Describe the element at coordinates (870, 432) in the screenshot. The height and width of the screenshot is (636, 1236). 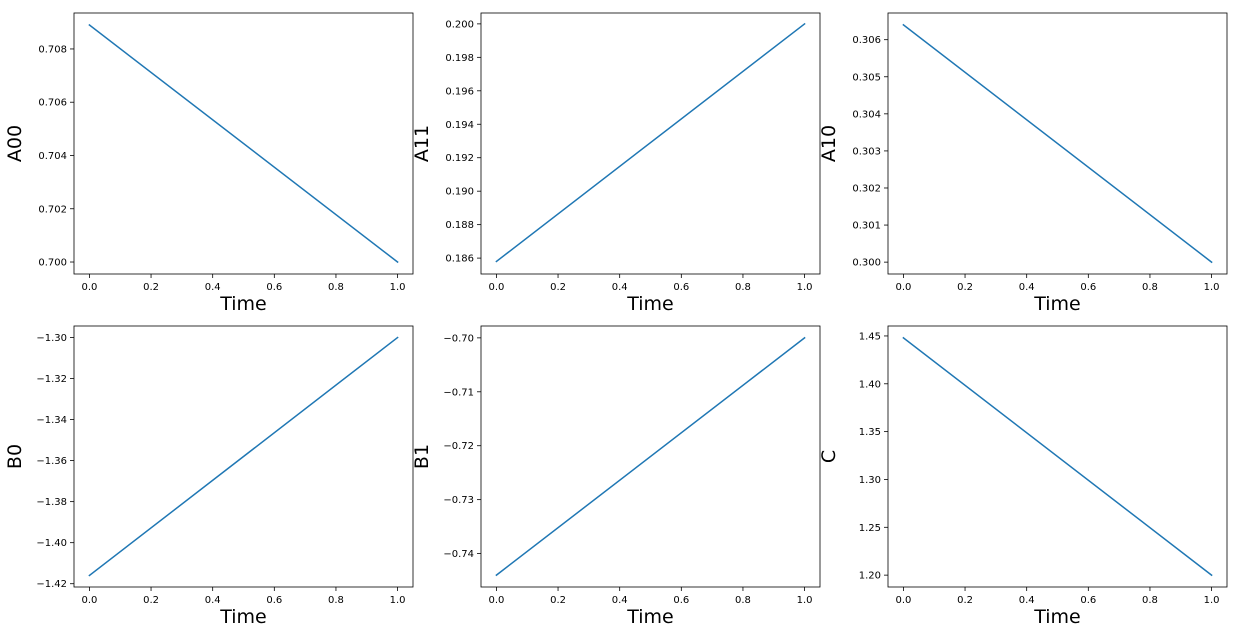
I see `y-tick-label: 1.35` at that location.